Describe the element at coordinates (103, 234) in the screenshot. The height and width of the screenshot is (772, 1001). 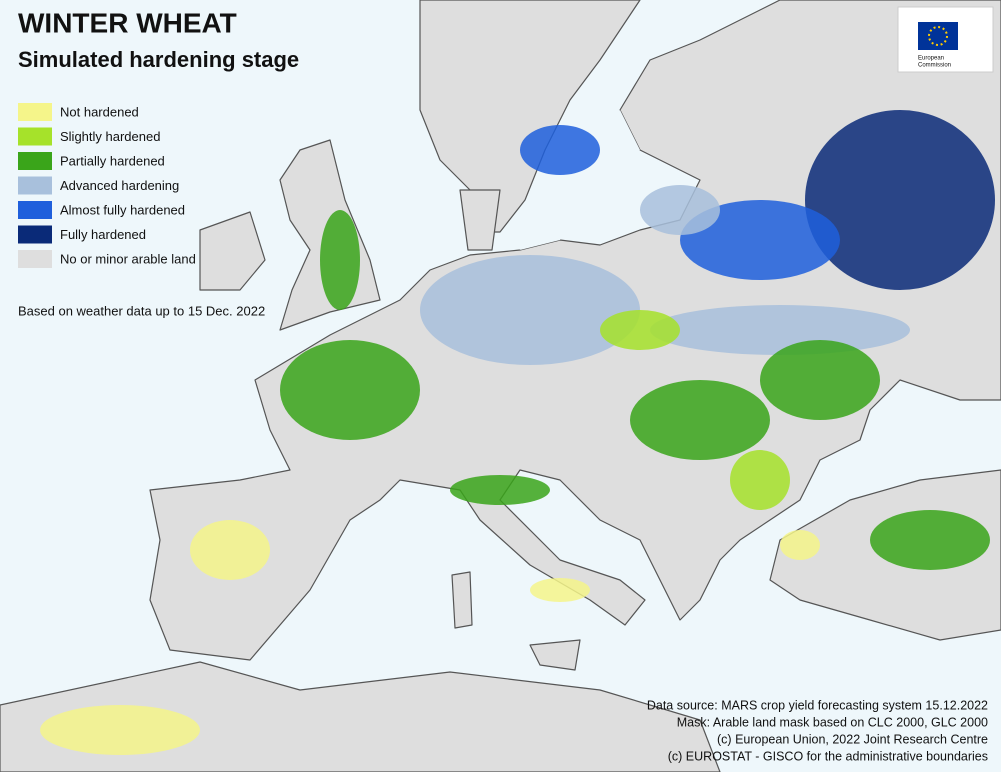
I see `legend-label: Fully hardened` at that location.